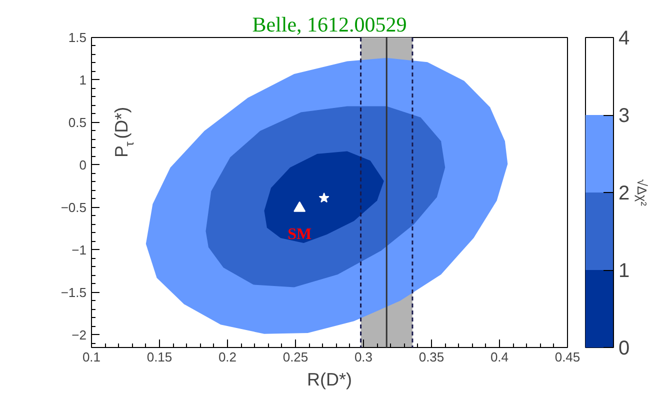 The image size is (654, 414). What do you see at coordinates (73, 207) in the screenshot?
I see `y-tick-label: −0.5` at bounding box center [73, 207].